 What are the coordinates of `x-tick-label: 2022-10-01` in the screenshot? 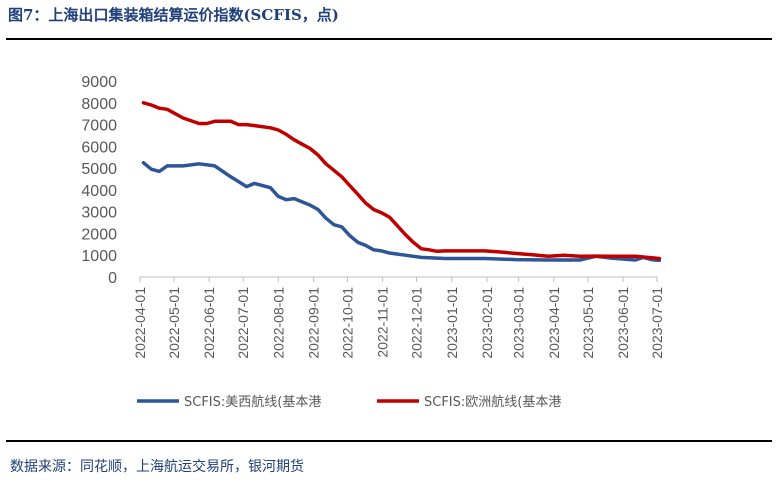 It's located at (347, 323).